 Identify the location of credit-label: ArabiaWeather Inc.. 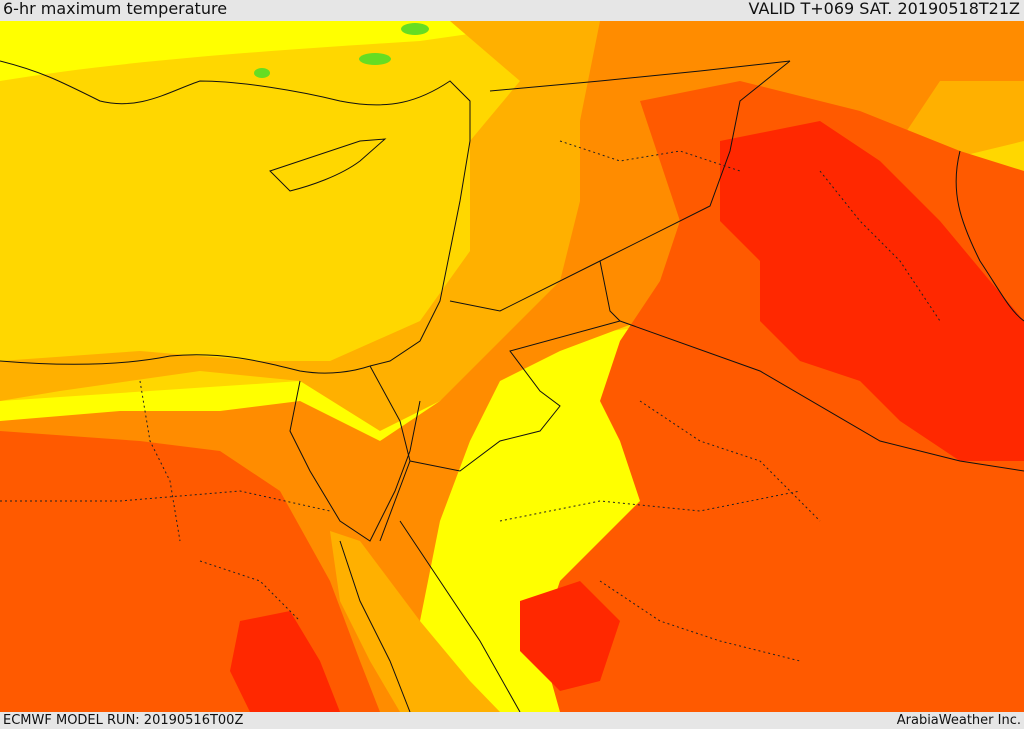
(958, 720).